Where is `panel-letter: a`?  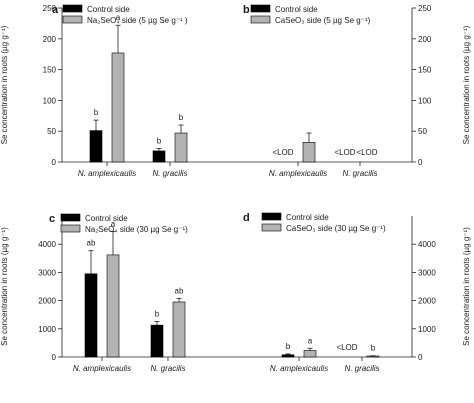
panel-letter: a is located at coordinates (55, 10).